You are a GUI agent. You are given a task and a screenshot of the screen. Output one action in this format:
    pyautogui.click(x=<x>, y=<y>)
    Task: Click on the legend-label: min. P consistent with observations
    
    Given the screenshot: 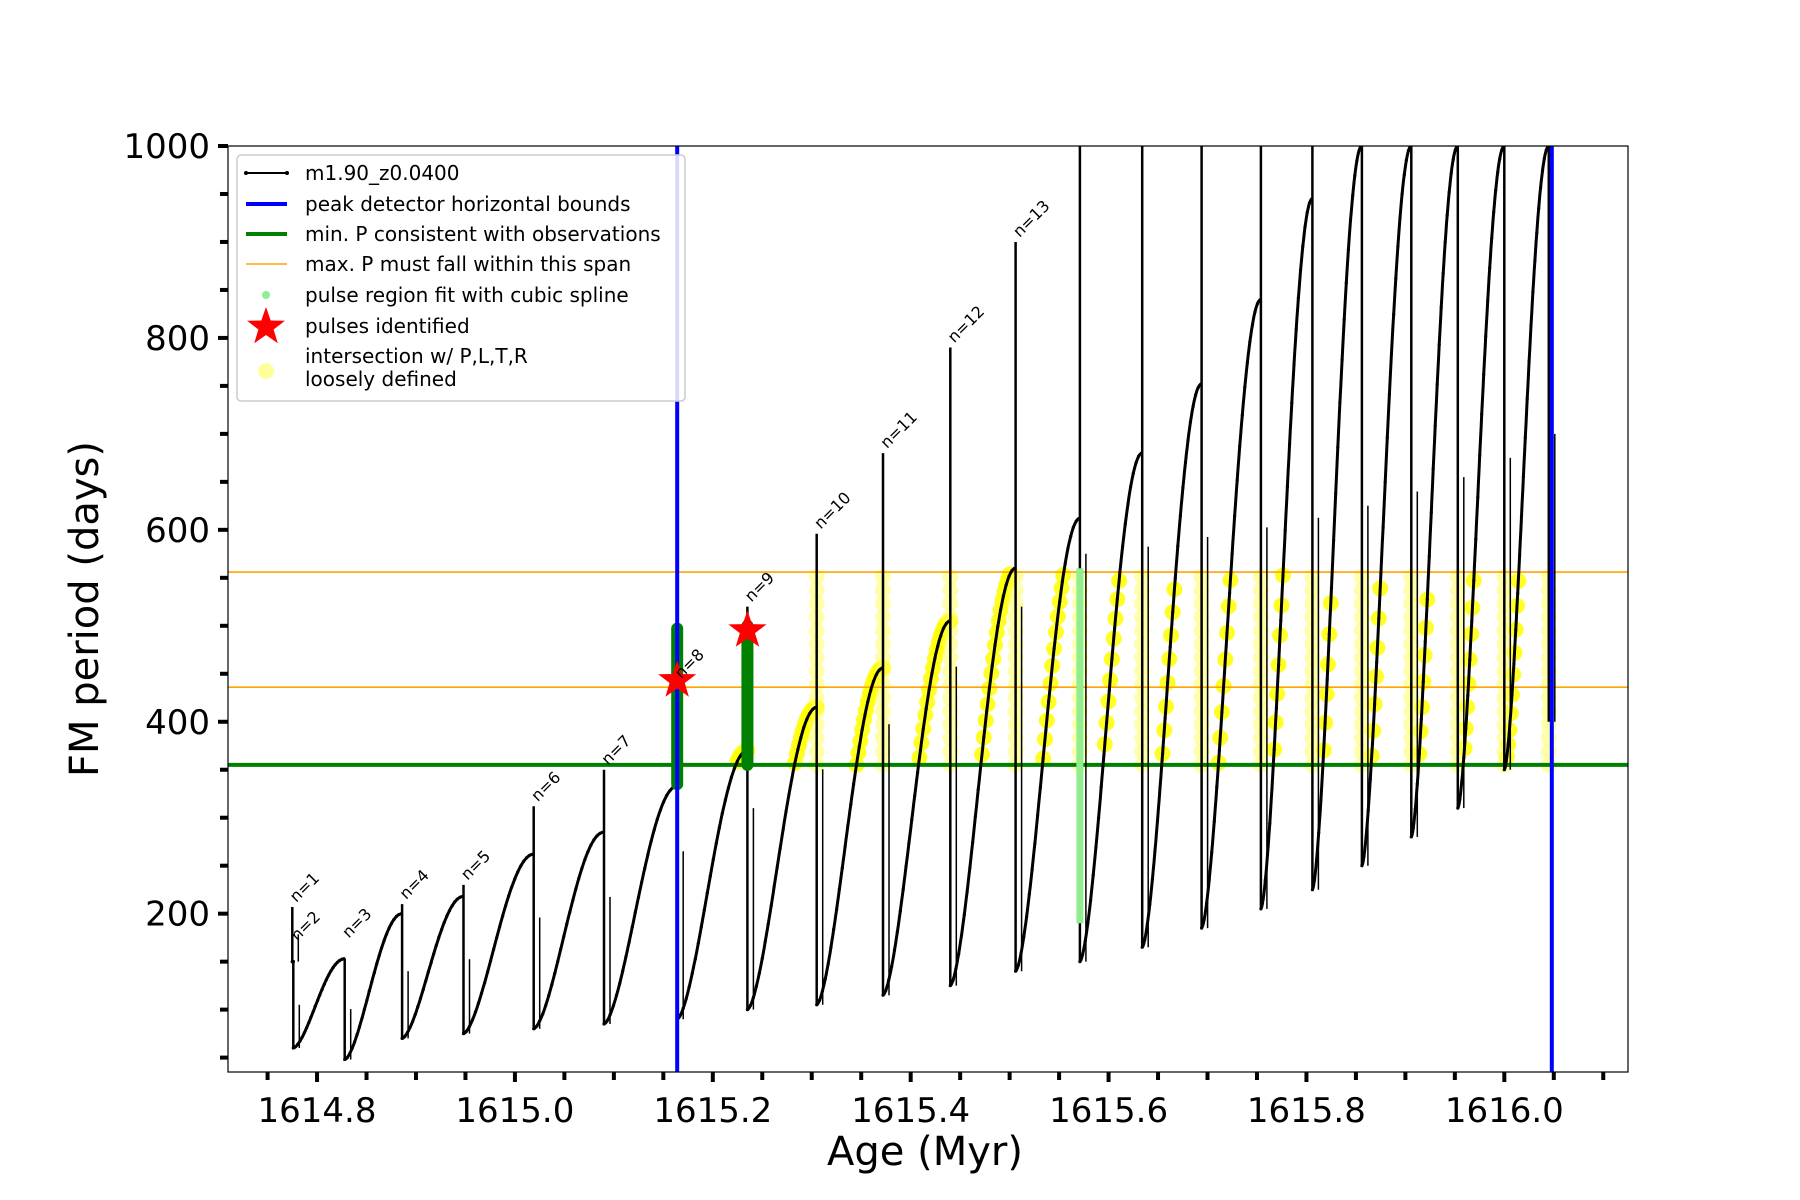 What is the action you would take?
    pyautogui.click(x=483, y=234)
    